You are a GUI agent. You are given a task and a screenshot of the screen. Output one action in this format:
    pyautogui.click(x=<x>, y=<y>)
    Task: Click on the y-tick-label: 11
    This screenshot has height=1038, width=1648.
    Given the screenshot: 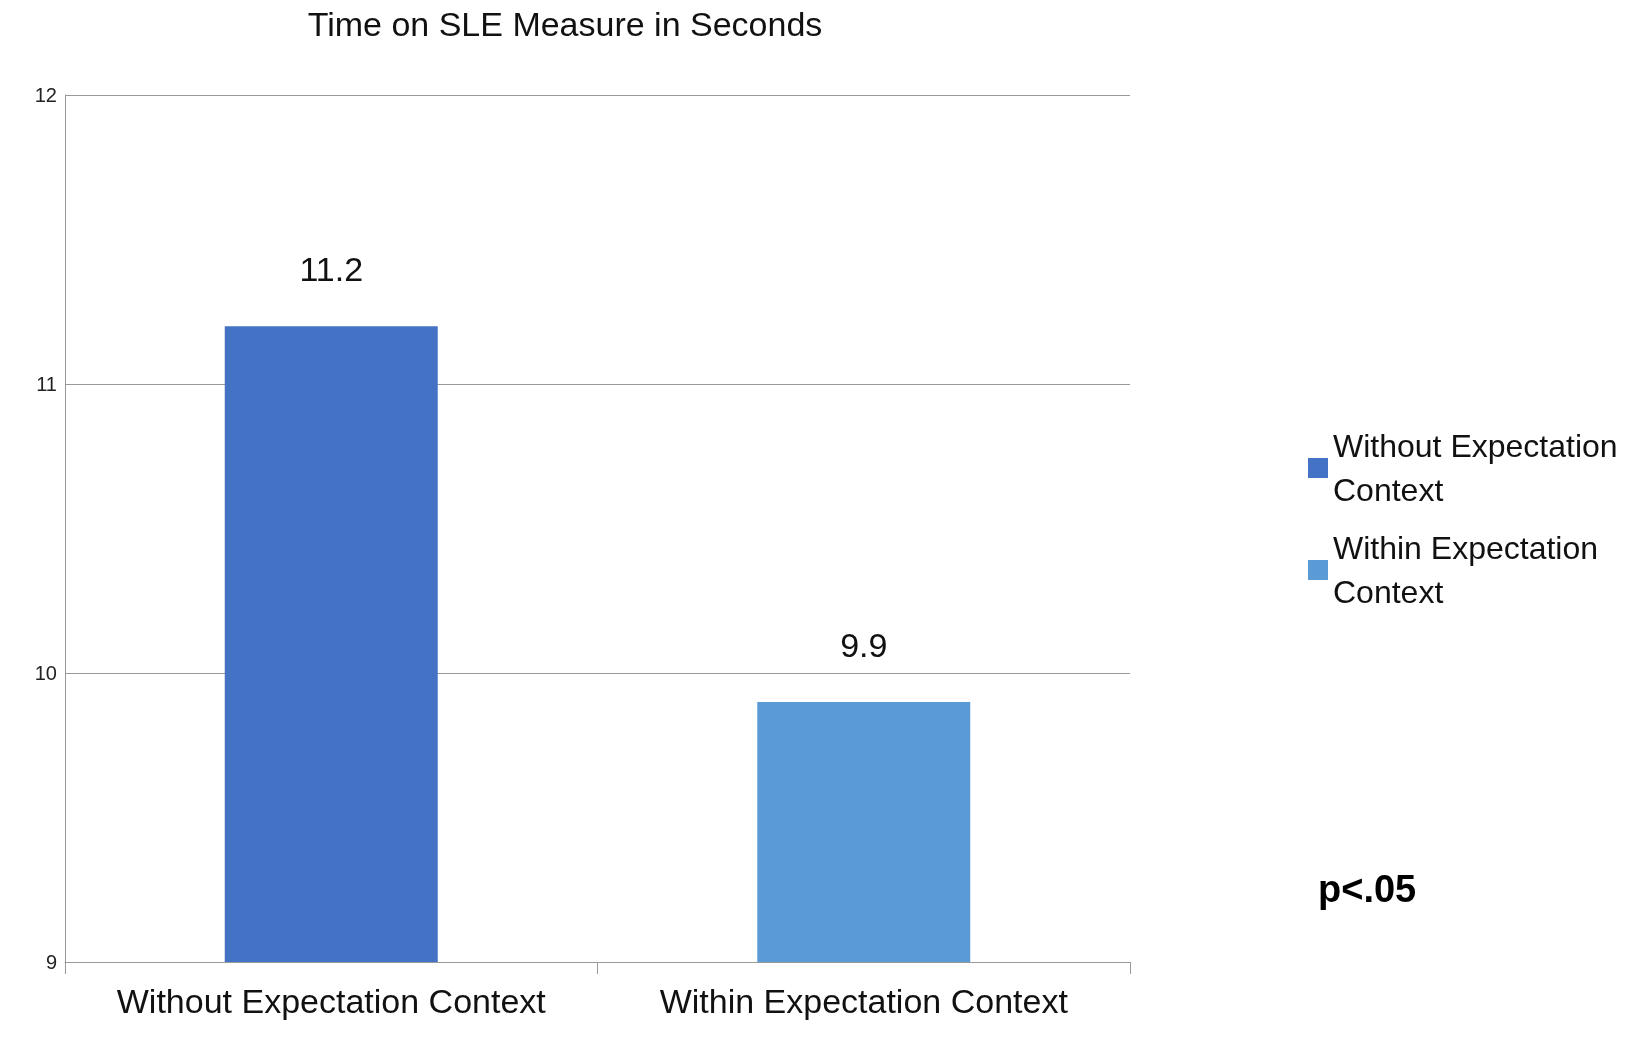 What is the action you would take?
    pyautogui.click(x=46, y=384)
    